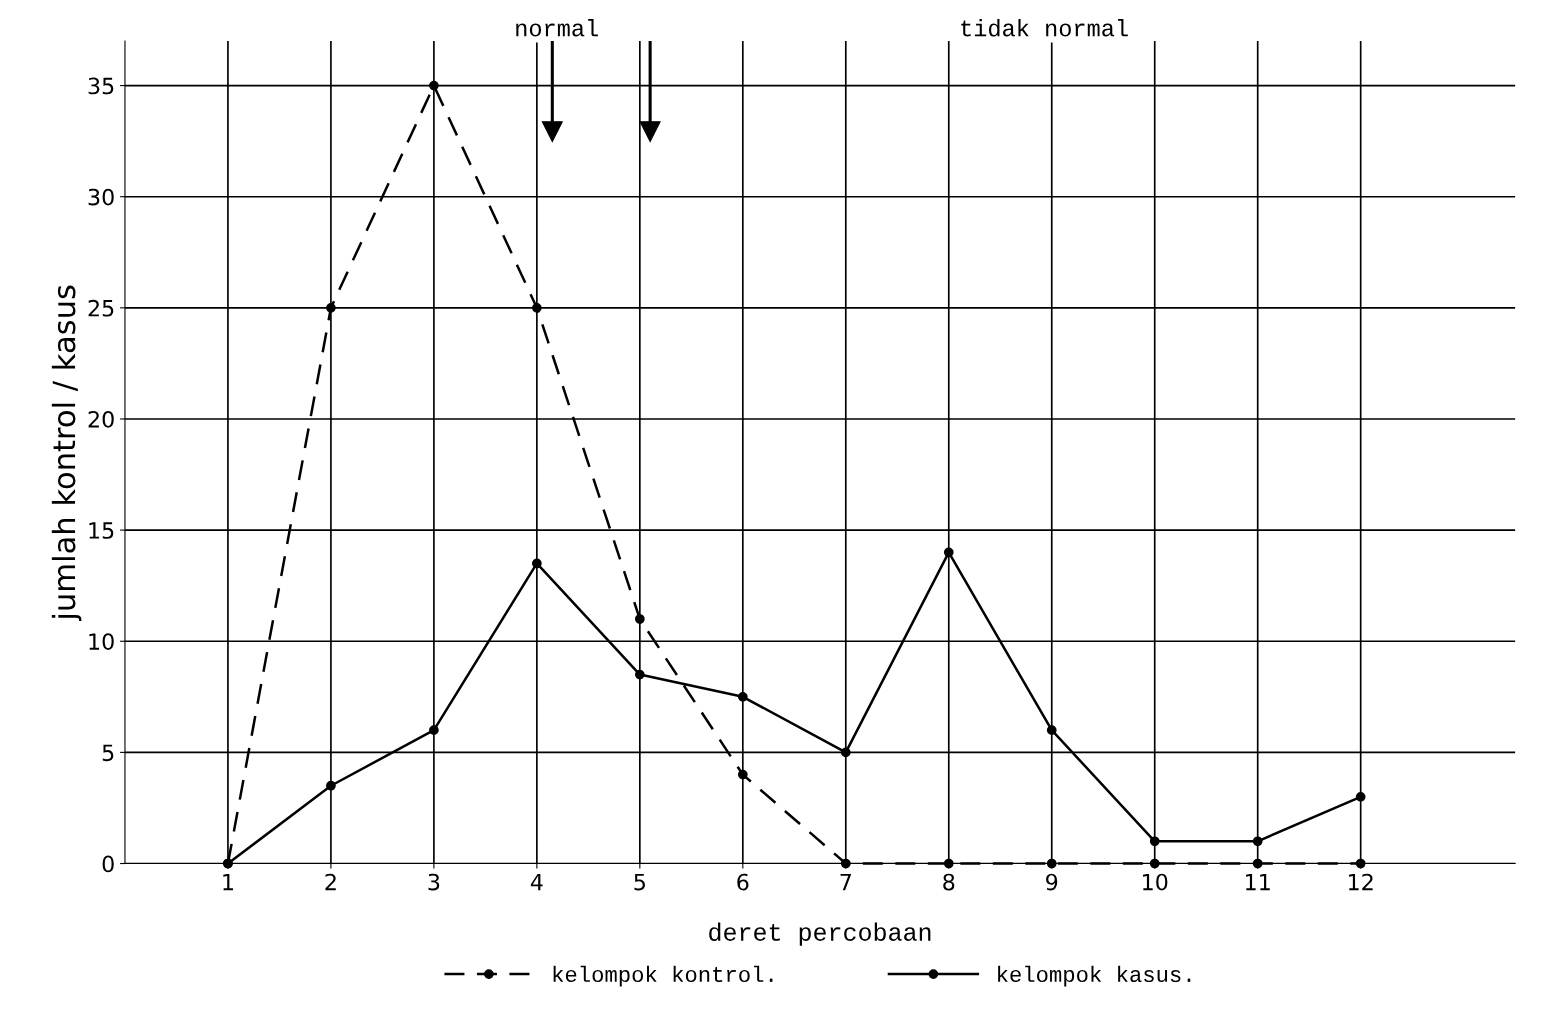 This screenshot has height=1028, width=1562. Describe the element at coordinates (663, 976) in the screenshot. I see `legend-label: kelompok kontrol.` at that location.